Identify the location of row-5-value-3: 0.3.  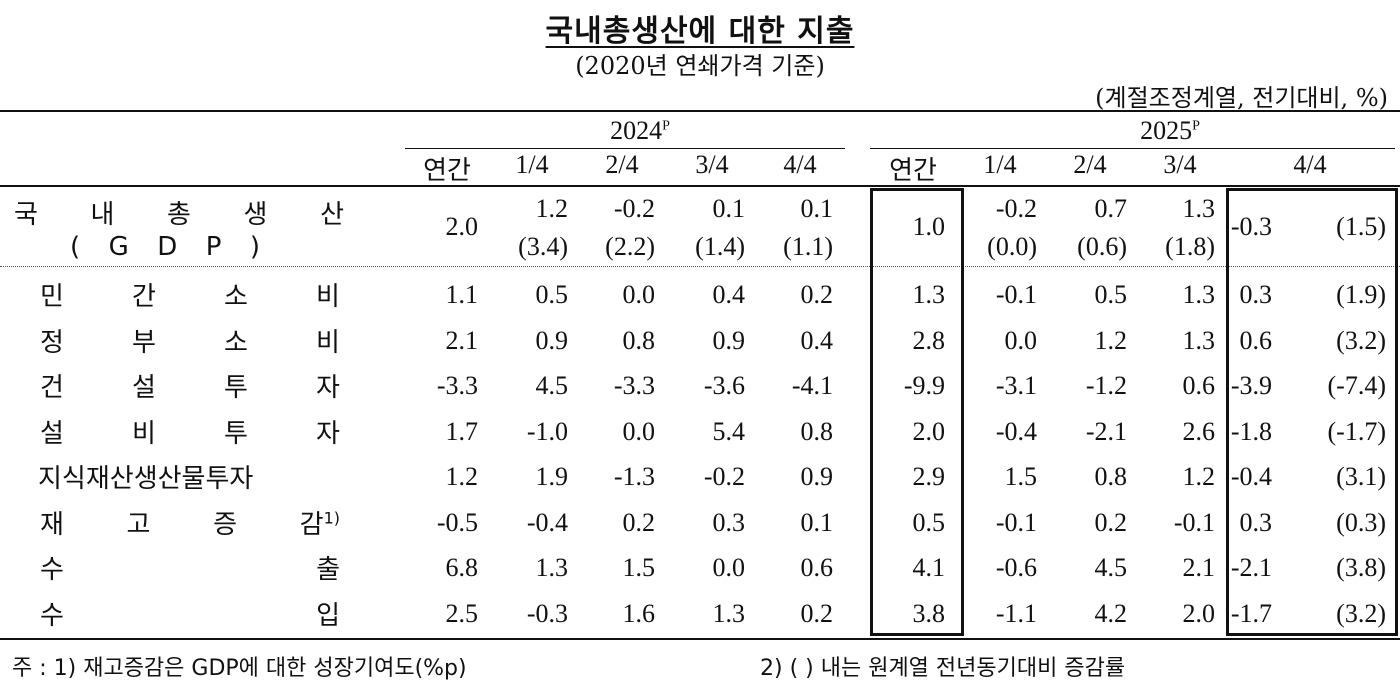
(729, 522).